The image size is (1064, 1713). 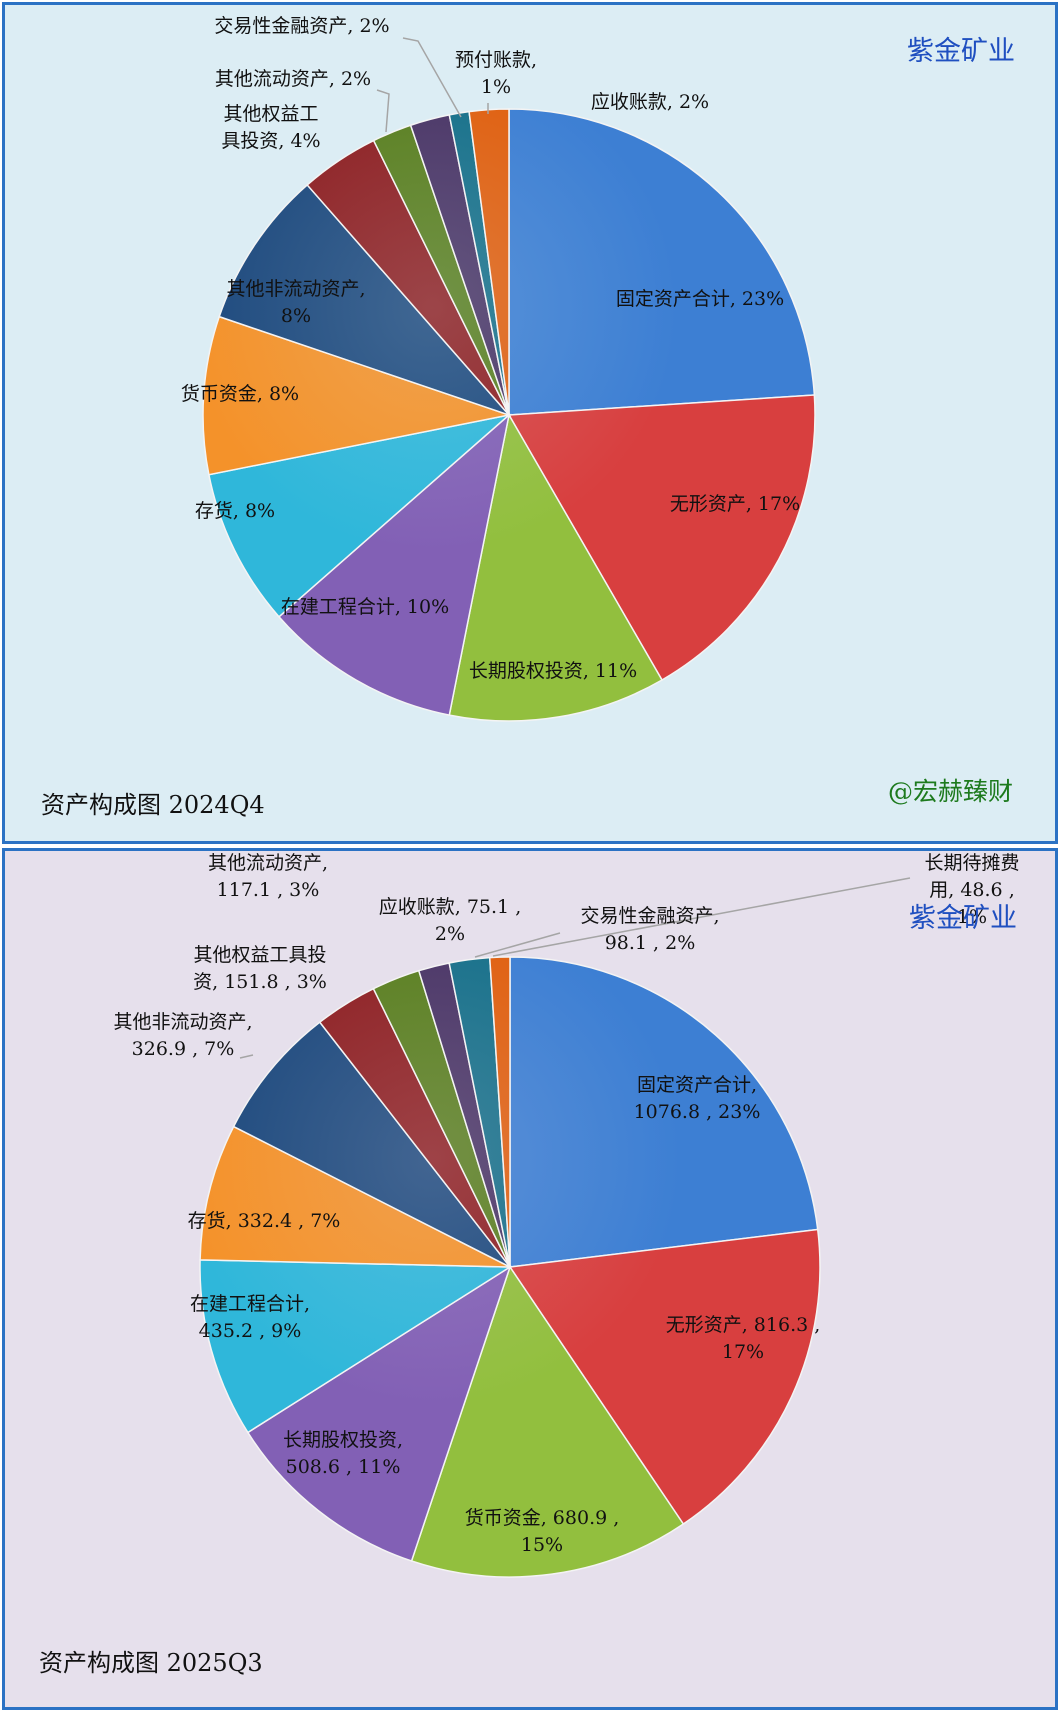 I want to click on slice-label: 应收账款, 2%, so click(x=650, y=102).